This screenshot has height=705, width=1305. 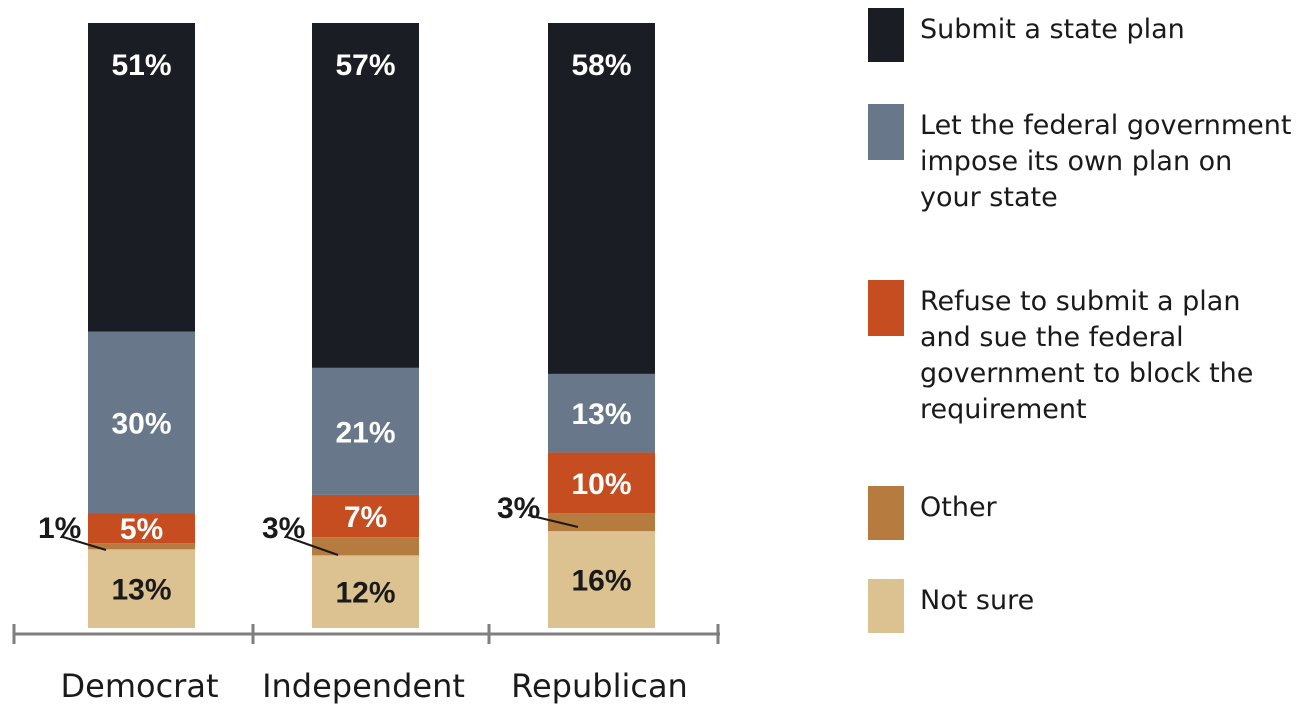 I want to click on bar-republican-let-the-federal-governme, so click(x=601, y=413).